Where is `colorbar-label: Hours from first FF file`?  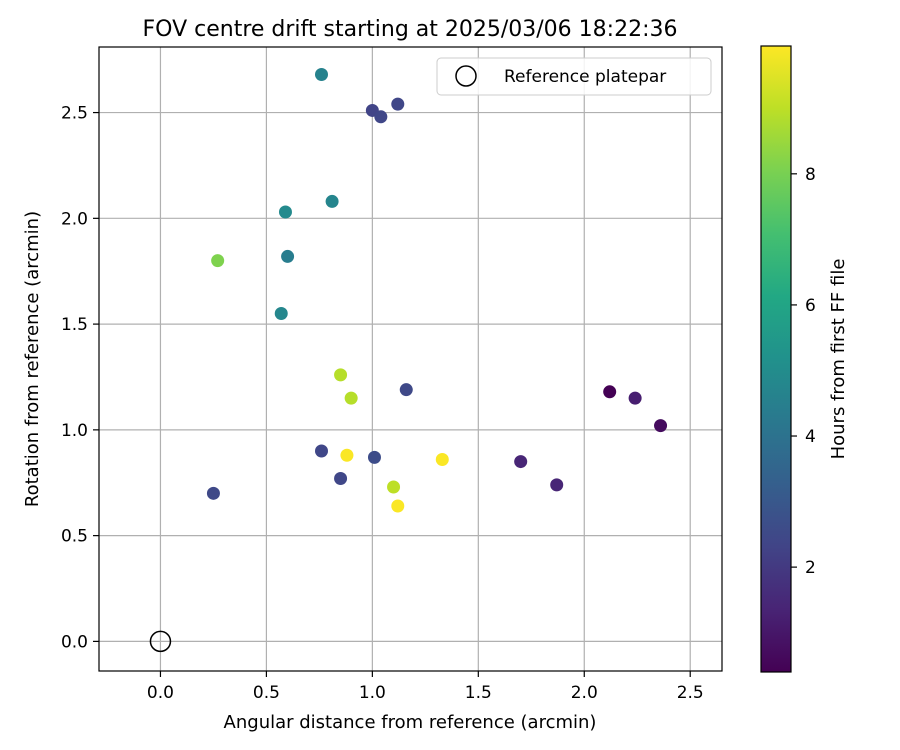 colorbar-label: Hours from first FF file is located at coordinates (838, 359).